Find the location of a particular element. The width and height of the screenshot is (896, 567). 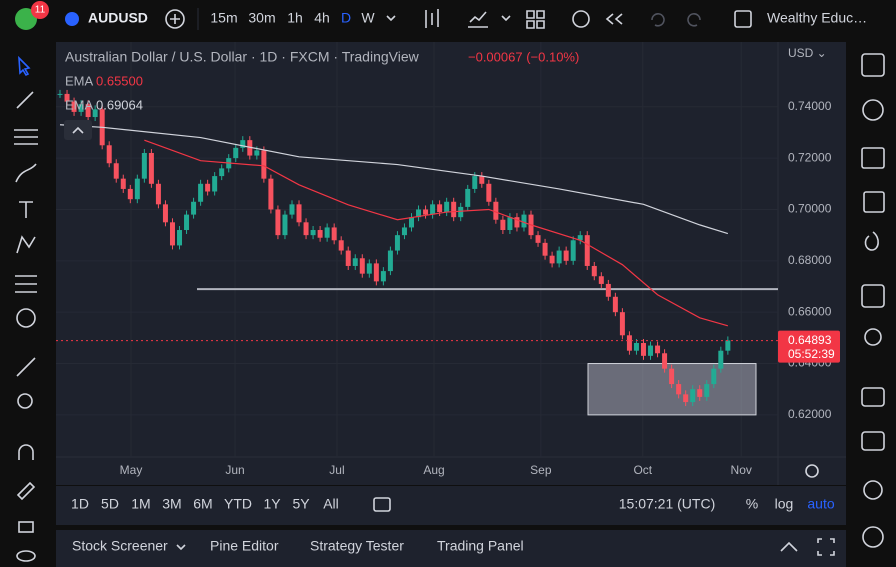

maximize is located at coordinates (826, 547).